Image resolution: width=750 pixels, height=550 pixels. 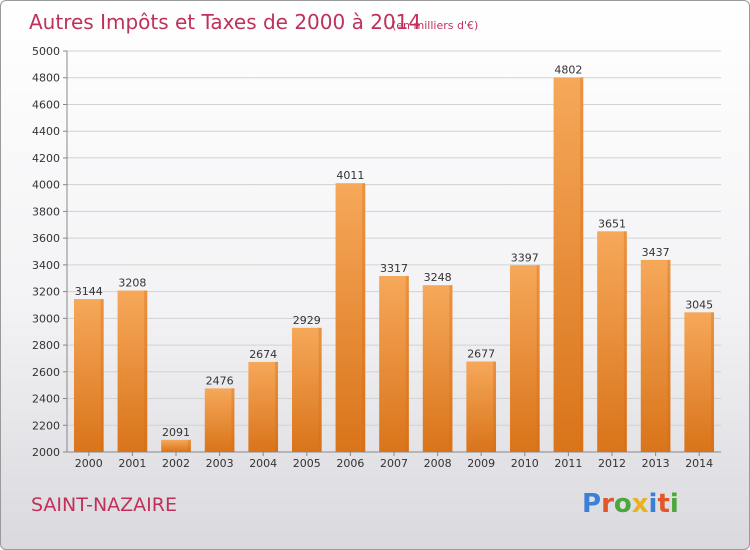 What do you see at coordinates (438, 277) in the screenshot?
I see `data-label: 3248` at bounding box center [438, 277].